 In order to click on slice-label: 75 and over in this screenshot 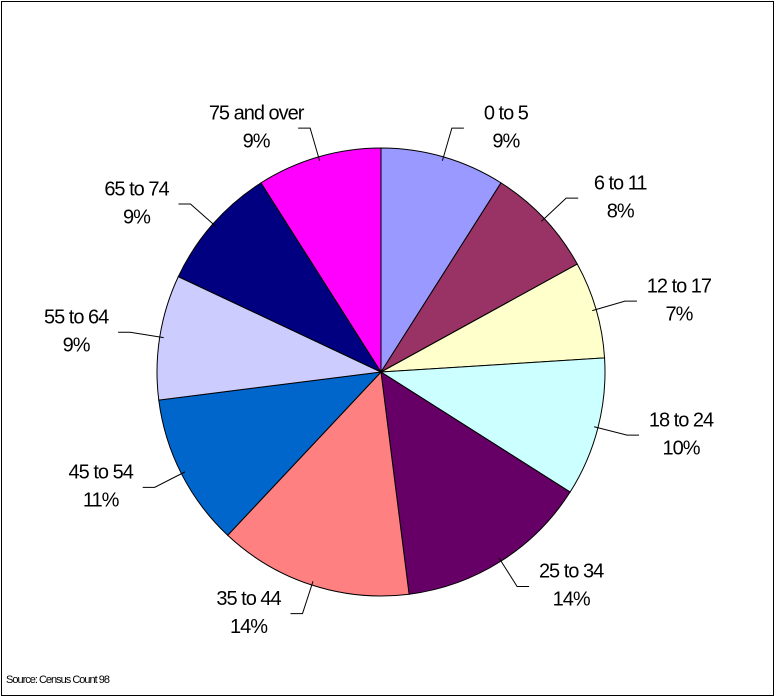, I will do `click(257, 113)`.